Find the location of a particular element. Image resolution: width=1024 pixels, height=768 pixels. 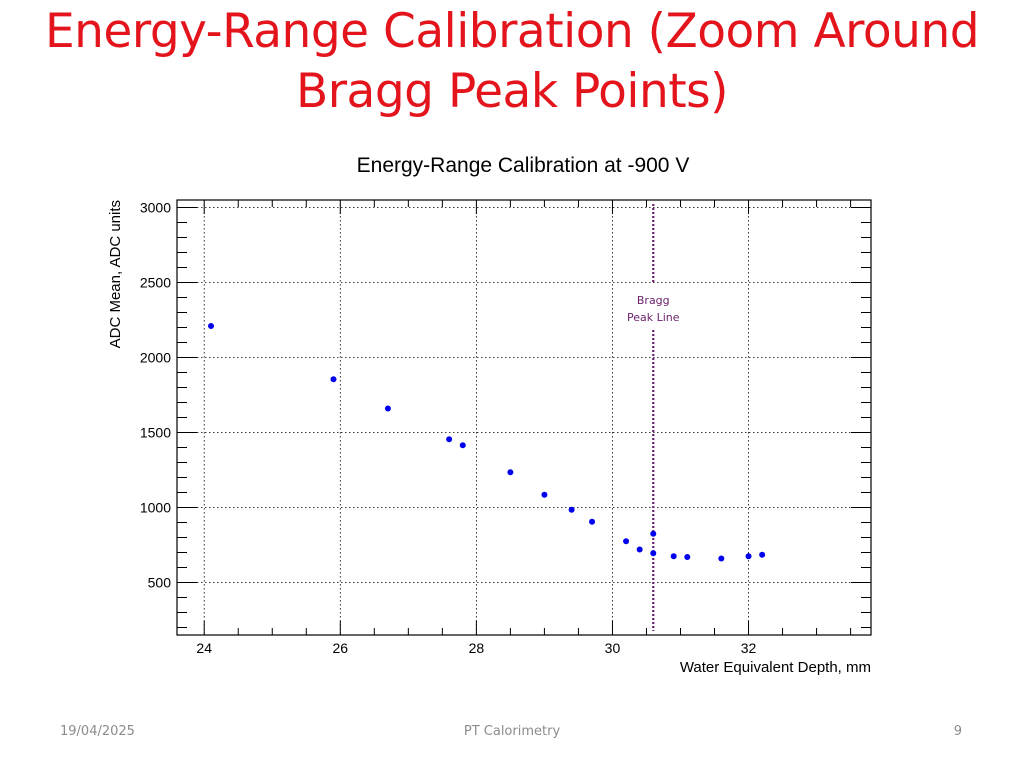

x-tick-label: 26 is located at coordinates (341, 648).